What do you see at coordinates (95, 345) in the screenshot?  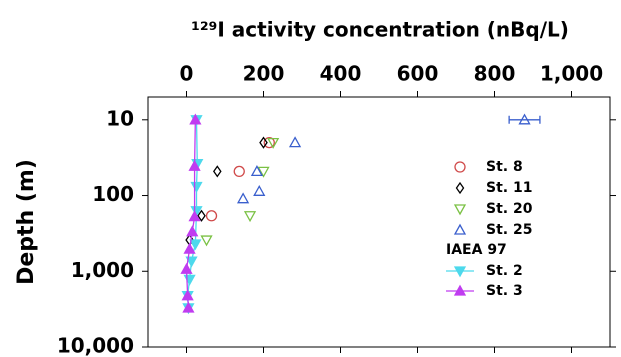 I see `y-tick-label: 10,000` at bounding box center [95, 345].